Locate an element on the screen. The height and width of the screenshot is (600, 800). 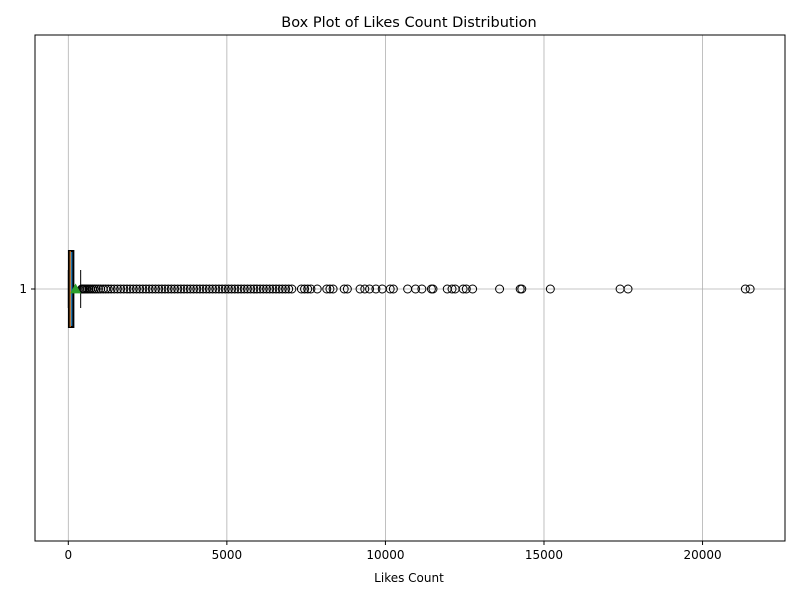
x-tick-label: 10000 is located at coordinates (385, 555).